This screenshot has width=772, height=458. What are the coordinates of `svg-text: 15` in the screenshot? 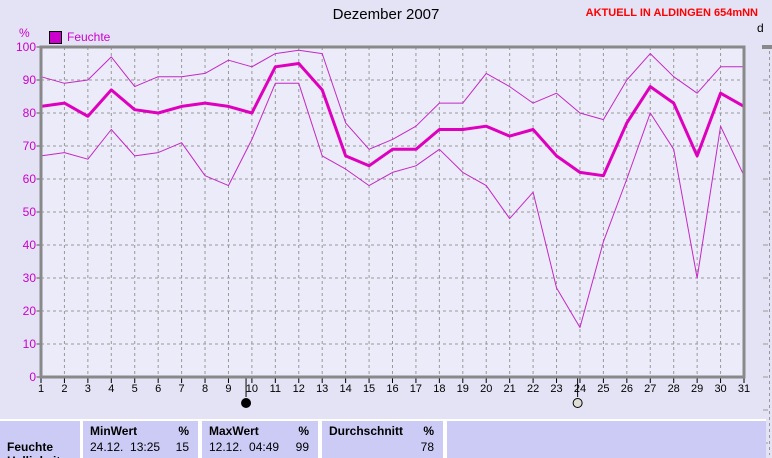 It's located at (369, 389).